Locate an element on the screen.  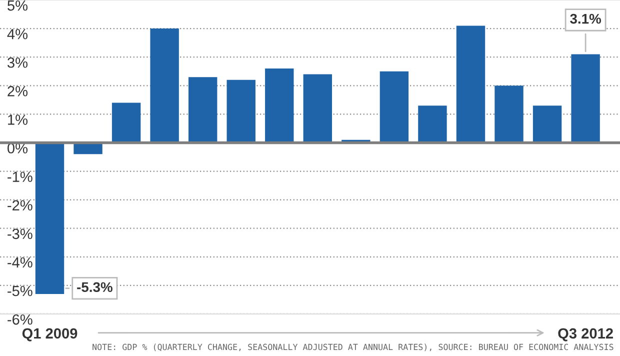
y-tick-label: 4% is located at coordinates (17, 34).